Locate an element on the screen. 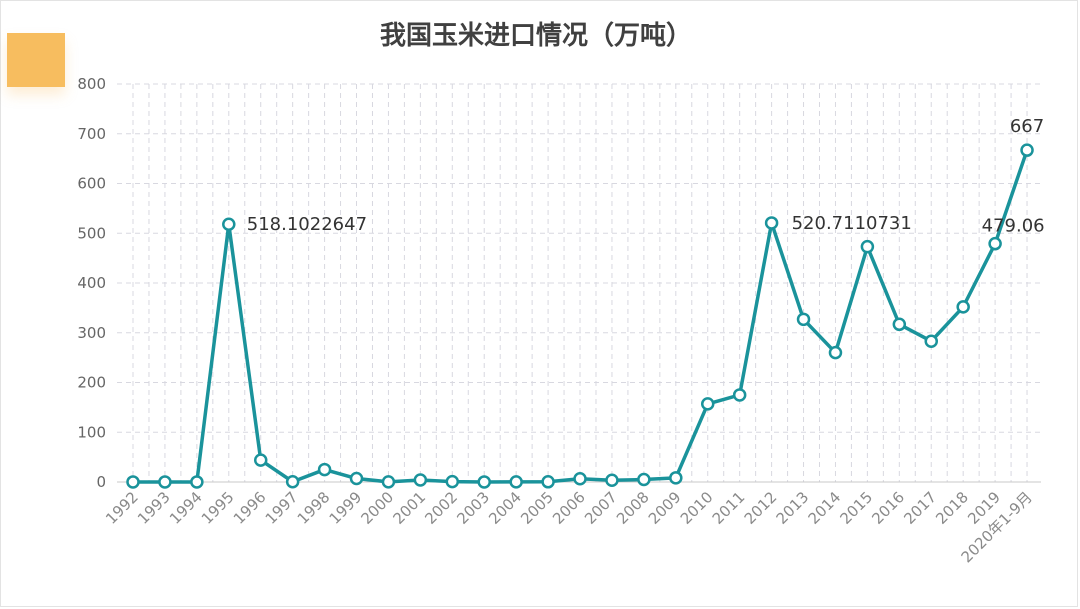  x-tick-label: 1995 is located at coordinates (218, 508).